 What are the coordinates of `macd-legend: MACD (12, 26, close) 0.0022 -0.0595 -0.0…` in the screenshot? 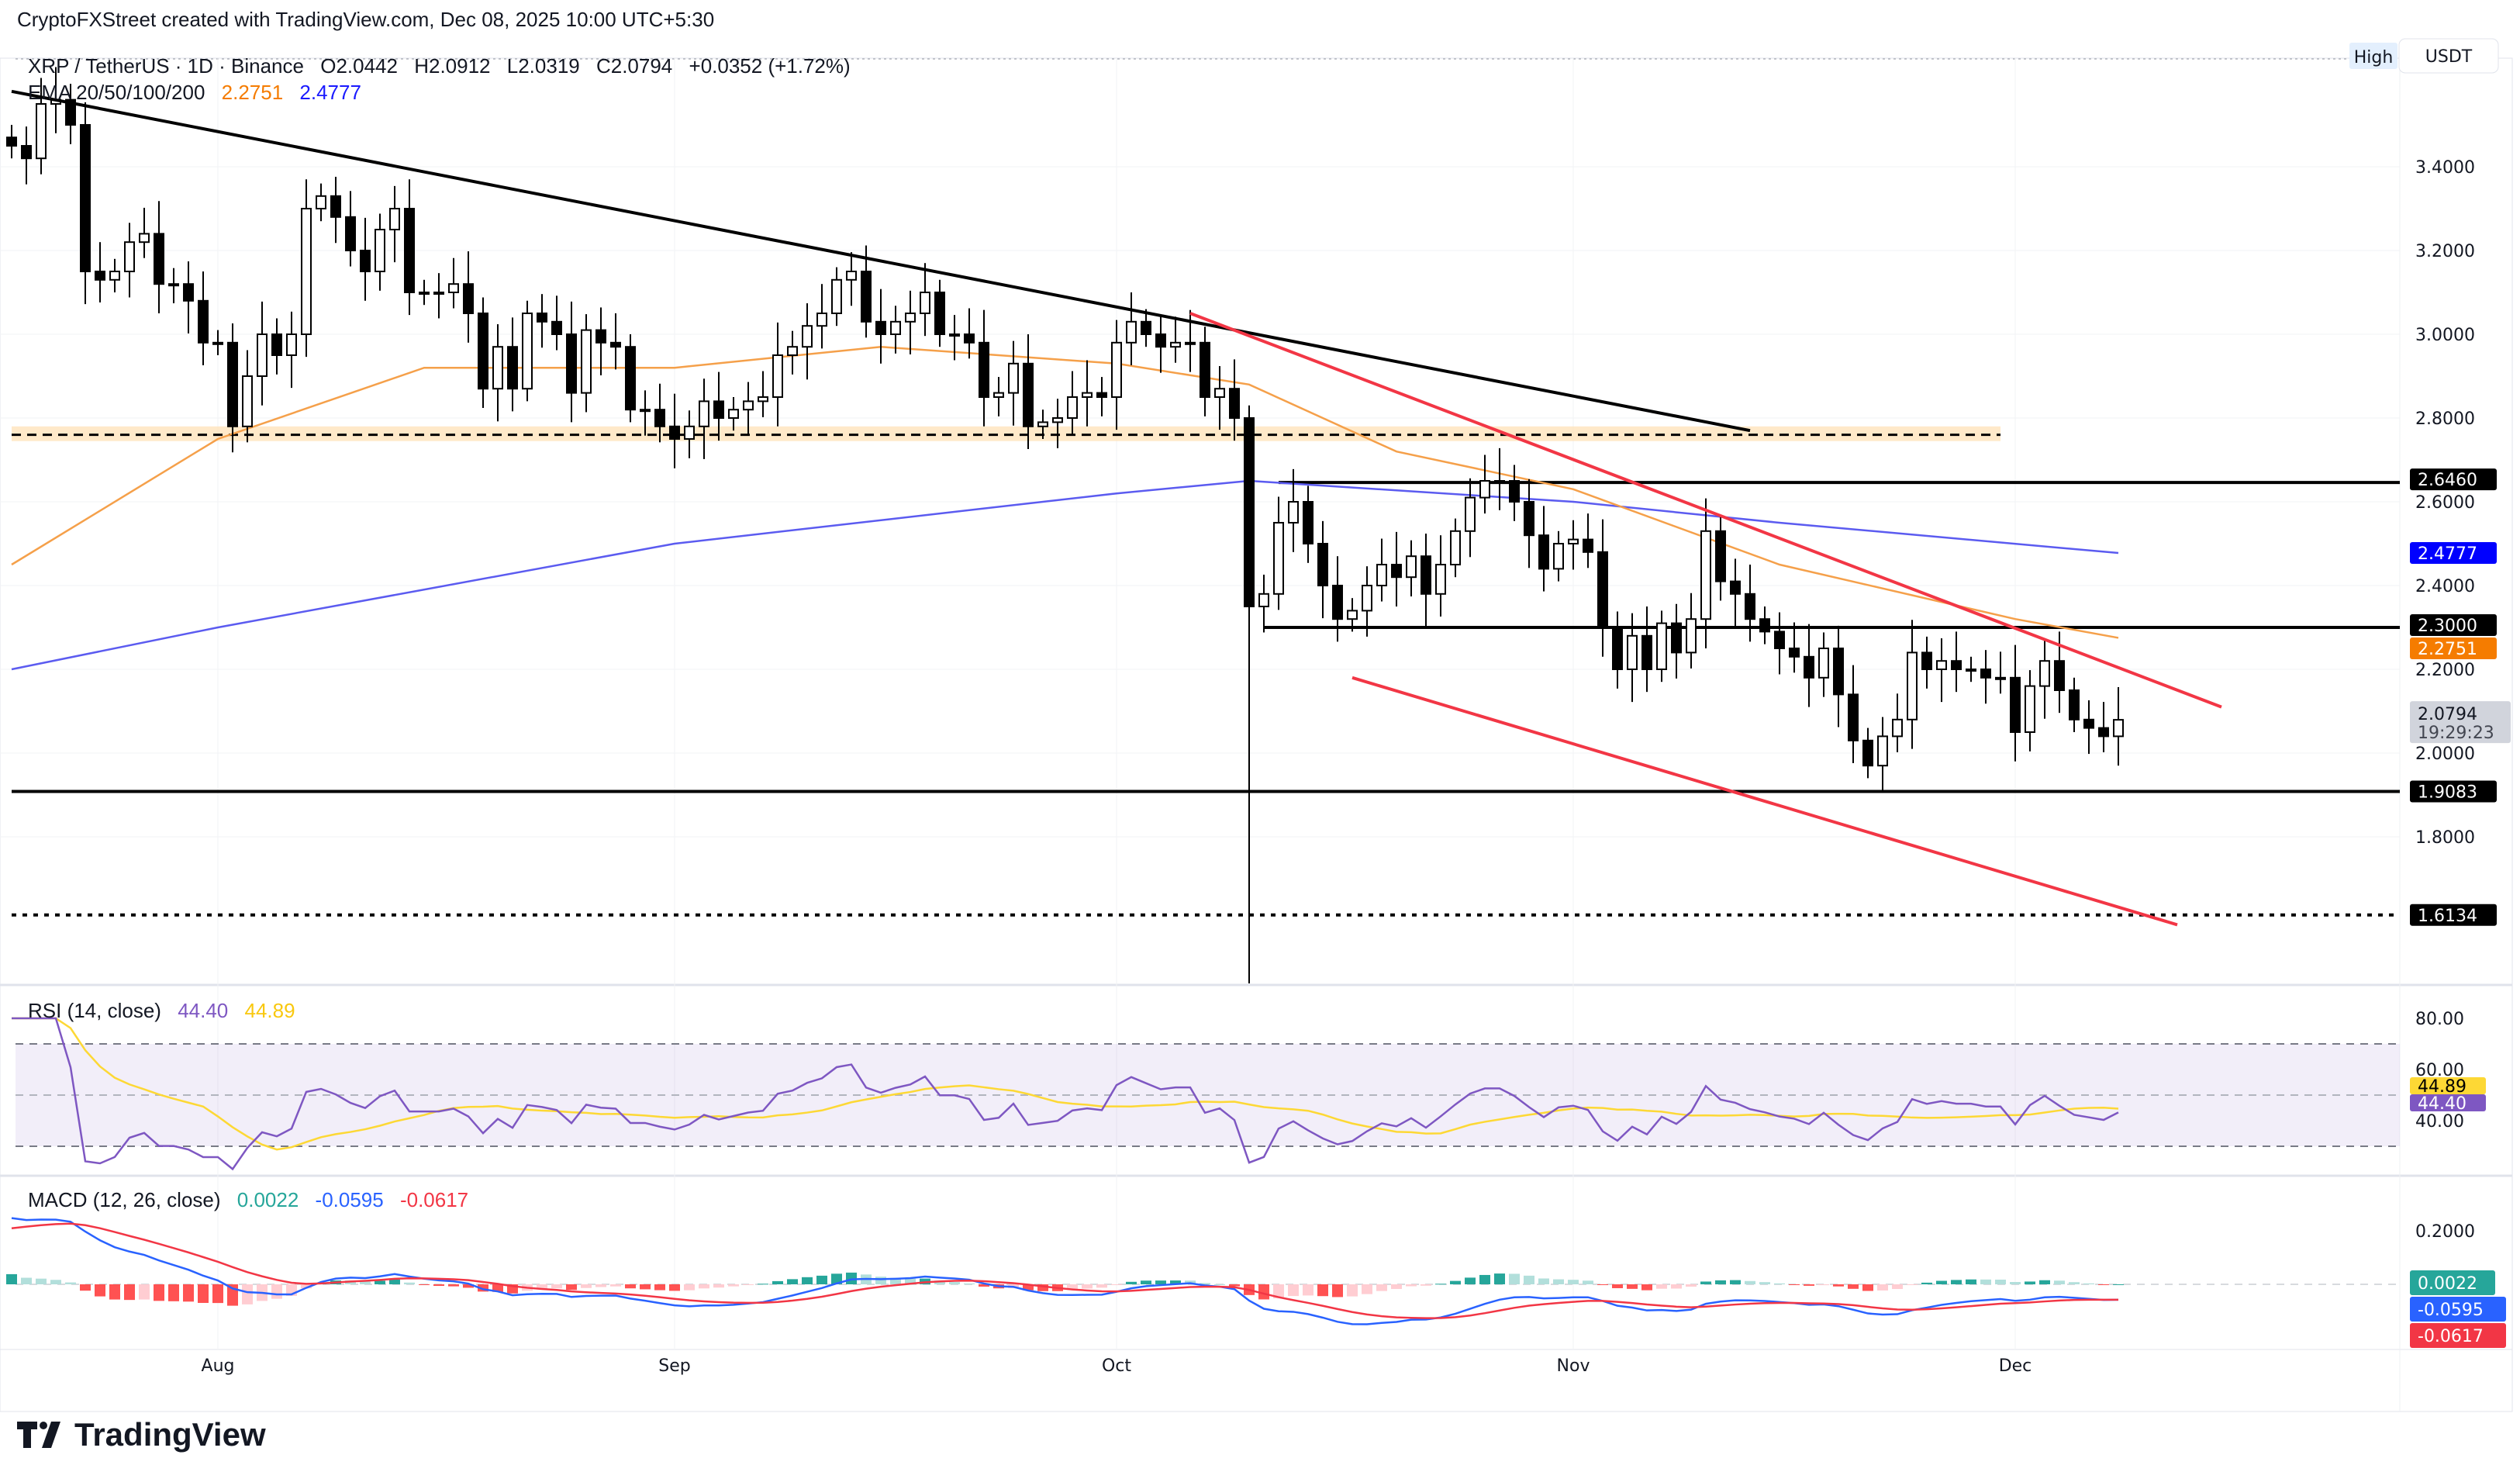 It's located at (254, 1200).